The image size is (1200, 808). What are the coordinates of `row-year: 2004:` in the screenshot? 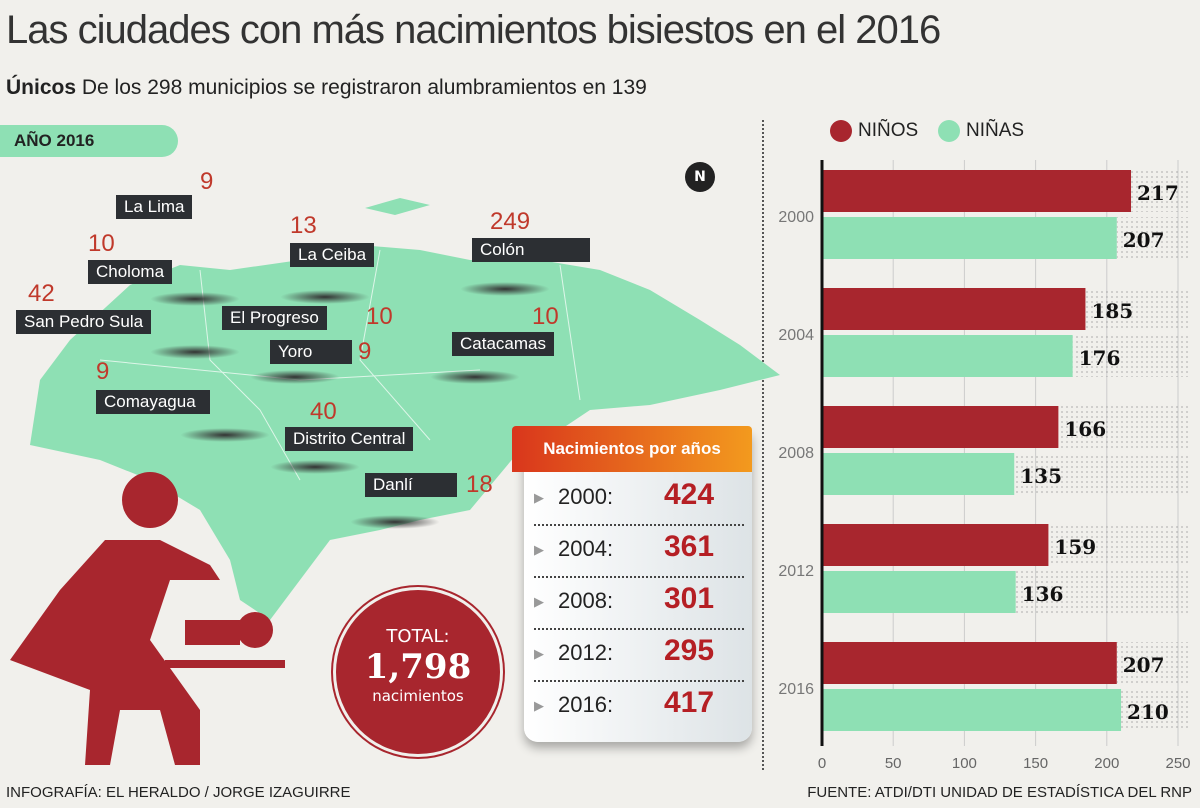 It's located at (586, 548).